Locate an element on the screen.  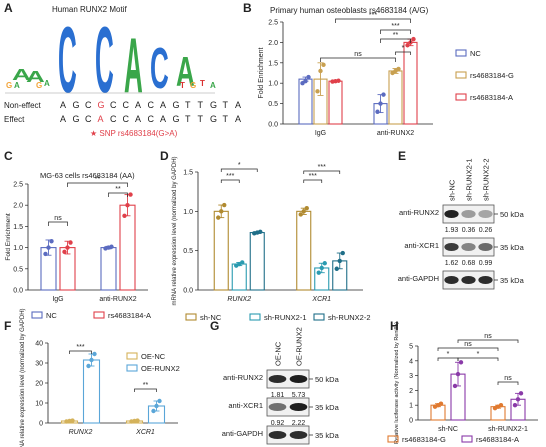
blot-lane-label: sh-RUNX2-2 is located at coordinates (486, 179).